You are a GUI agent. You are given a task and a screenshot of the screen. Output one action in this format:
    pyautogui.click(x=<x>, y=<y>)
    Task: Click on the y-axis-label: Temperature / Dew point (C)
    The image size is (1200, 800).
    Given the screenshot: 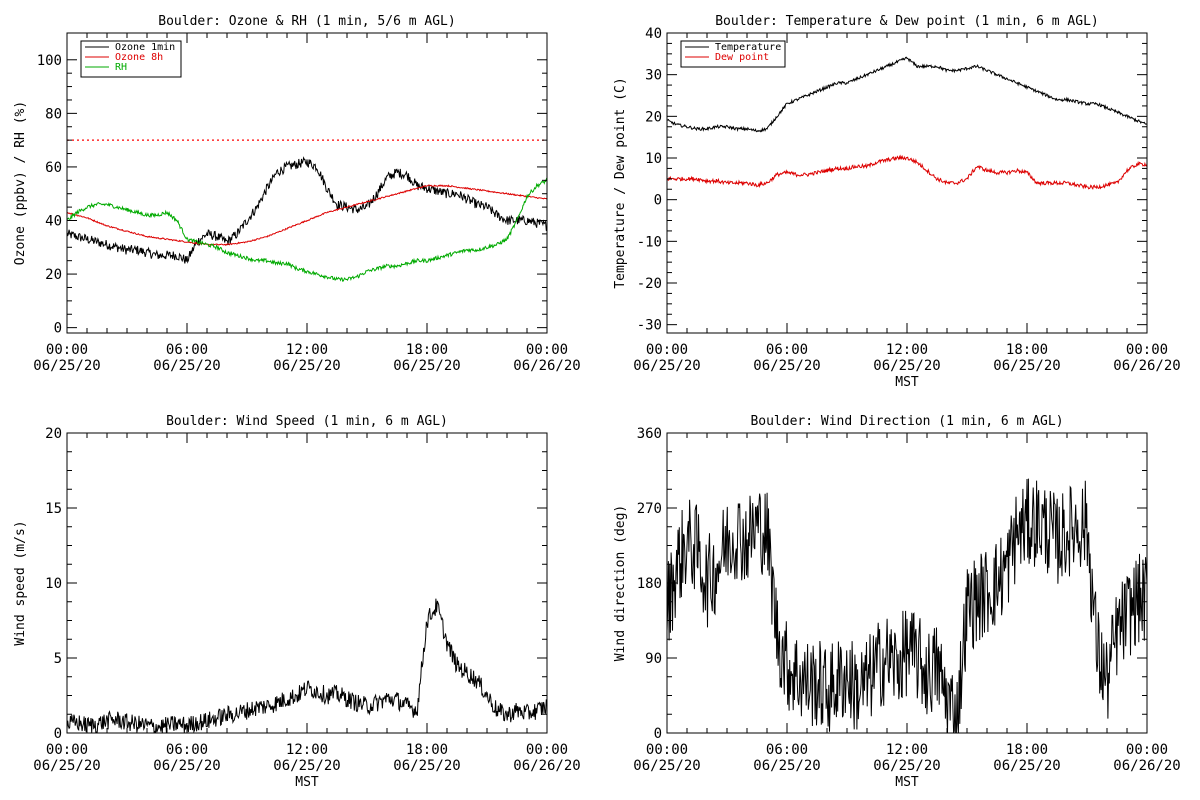 What is the action you would take?
    pyautogui.click(x=620, y=182)
    